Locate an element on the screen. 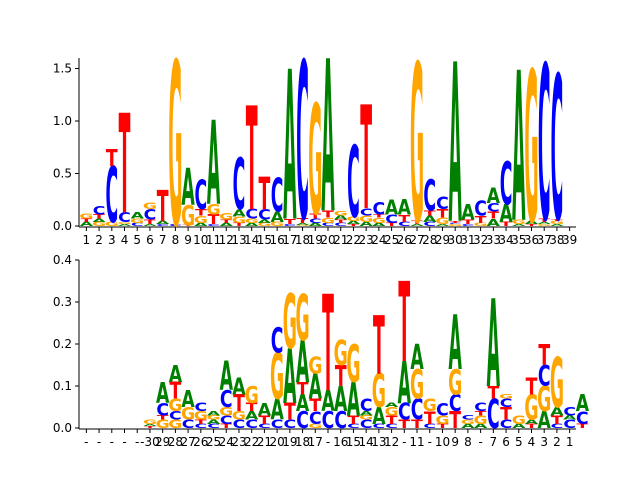 This screenshot has width=640, height=480. bottom-x-tick-label: 20 is located at coordinates (276, 442).